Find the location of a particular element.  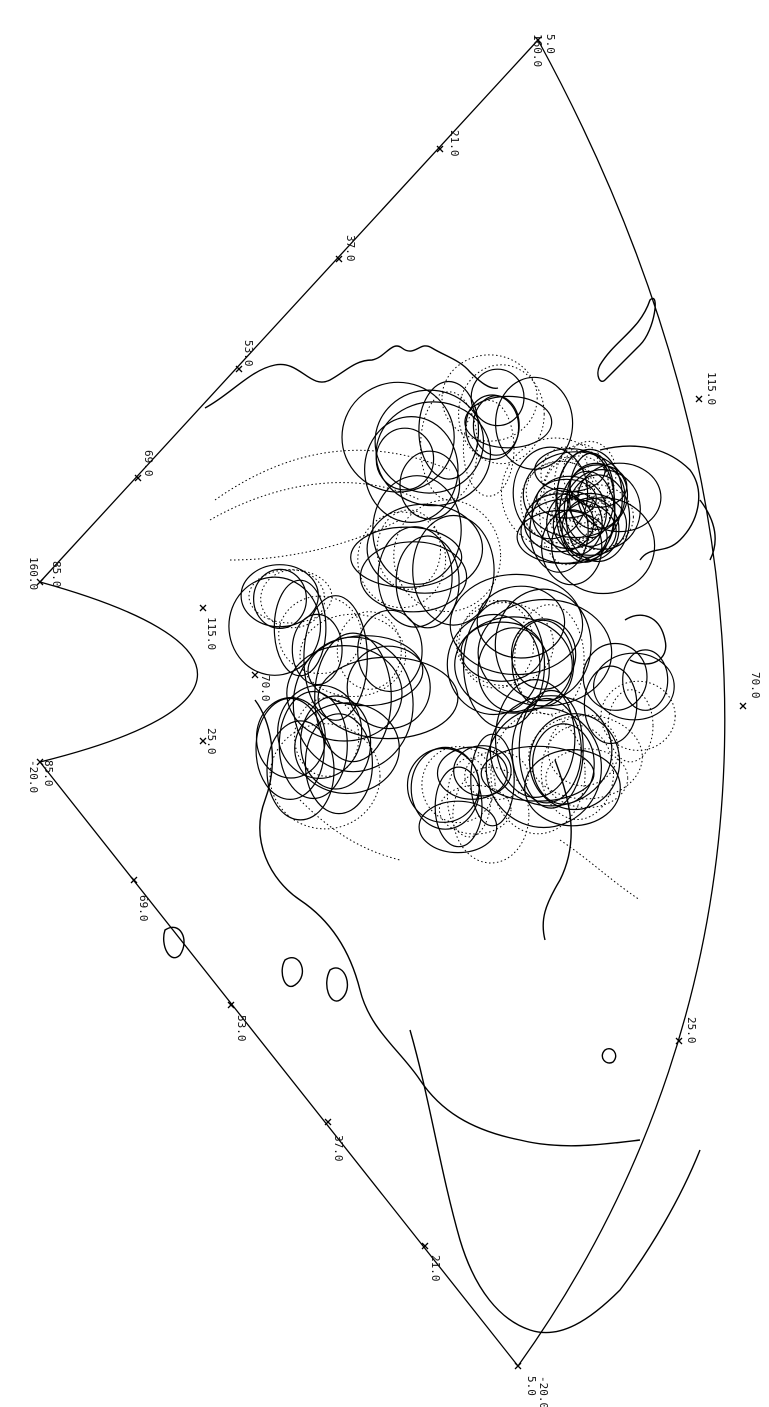

label-top-right-lon: 160.0 is located at coordinates (537, 50).